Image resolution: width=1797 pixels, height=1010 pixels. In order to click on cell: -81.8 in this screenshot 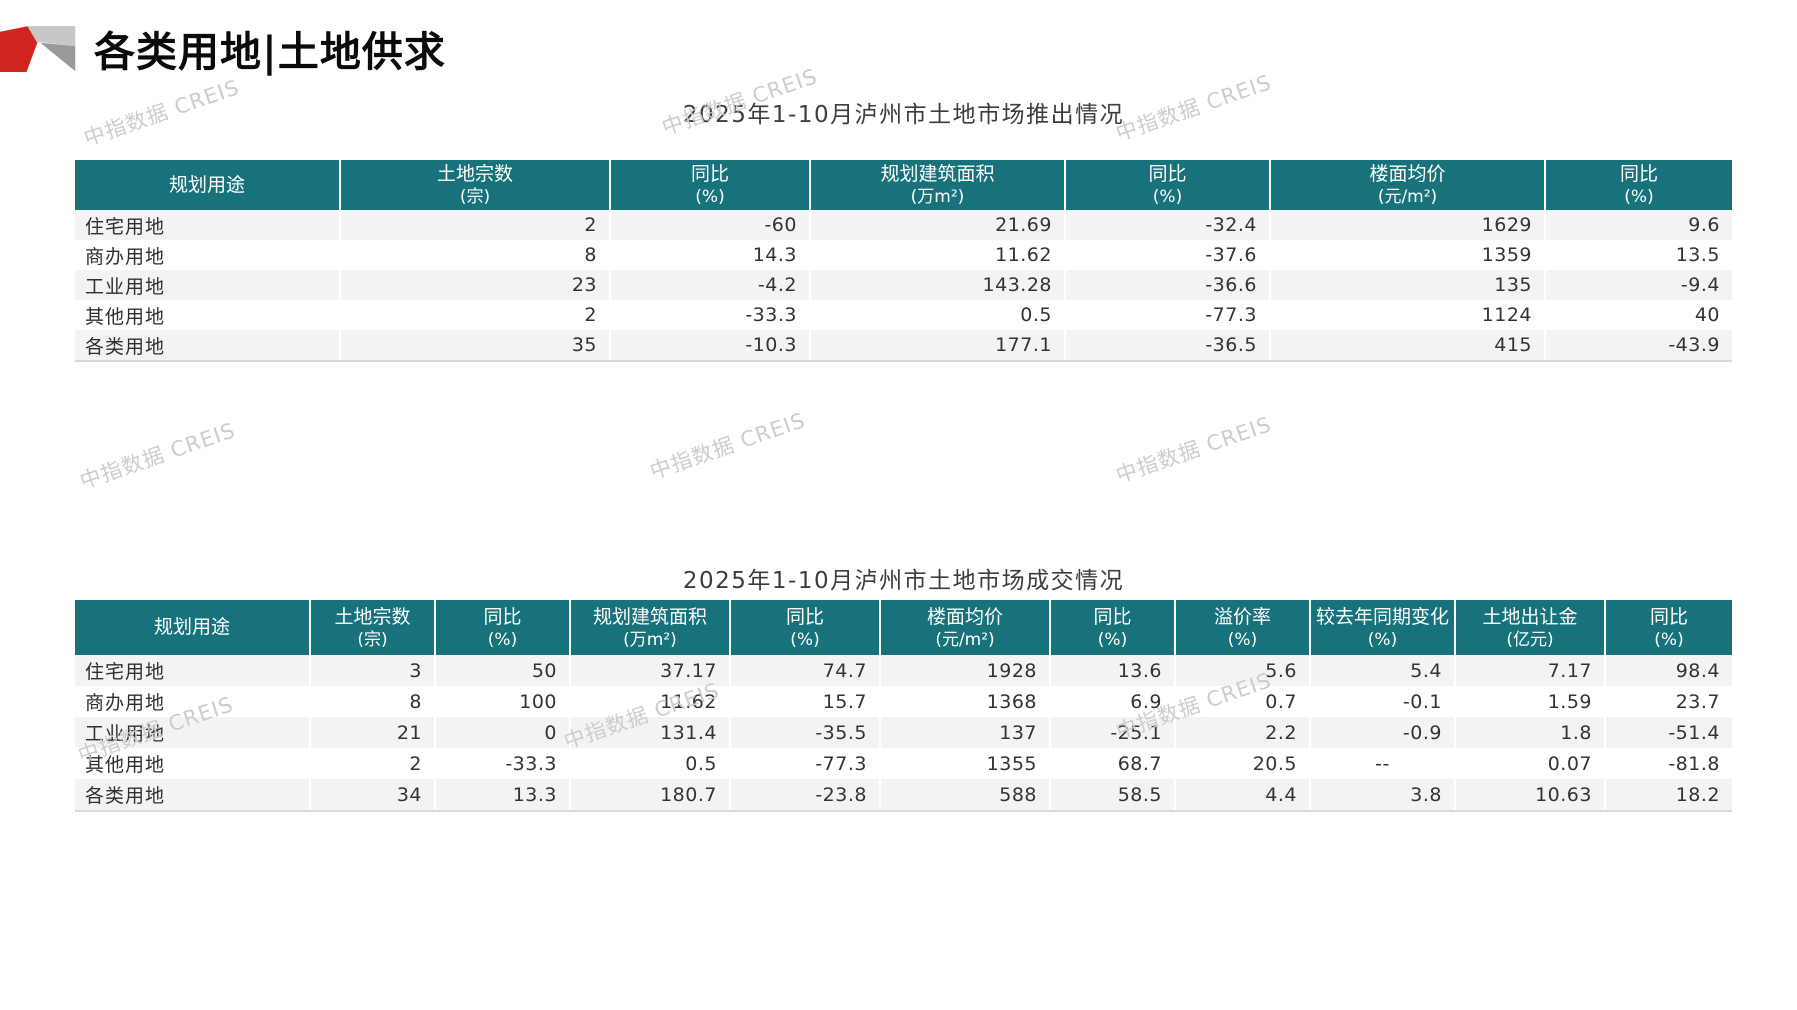, I will do `click(1694, 763)`.